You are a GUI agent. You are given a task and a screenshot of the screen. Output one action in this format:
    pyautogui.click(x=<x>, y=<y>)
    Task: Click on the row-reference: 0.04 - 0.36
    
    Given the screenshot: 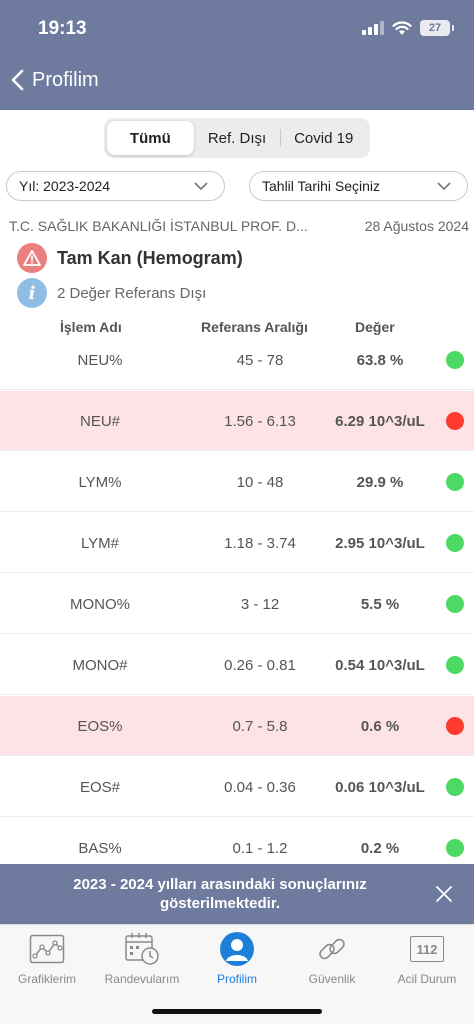 What is the action you would take?
    pyautogui.click(x=260, y=787)
    